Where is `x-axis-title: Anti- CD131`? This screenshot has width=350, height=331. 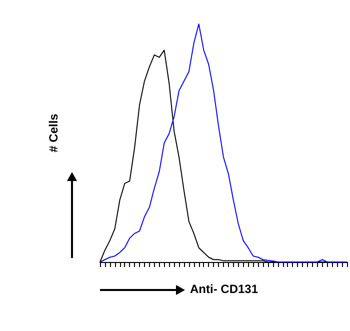 x-axis-title: Anti- CD131 is located at coordinates (224, 289).